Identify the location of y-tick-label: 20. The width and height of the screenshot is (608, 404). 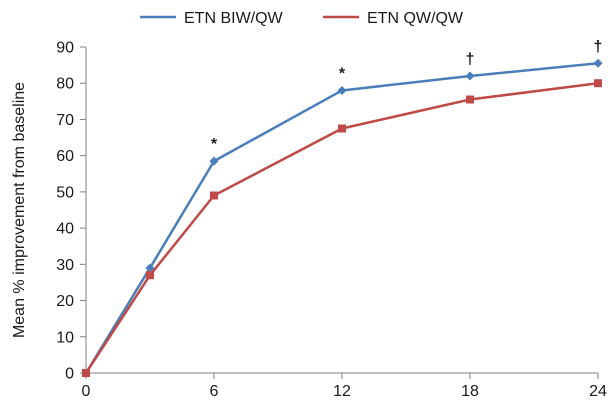
(65, 301).